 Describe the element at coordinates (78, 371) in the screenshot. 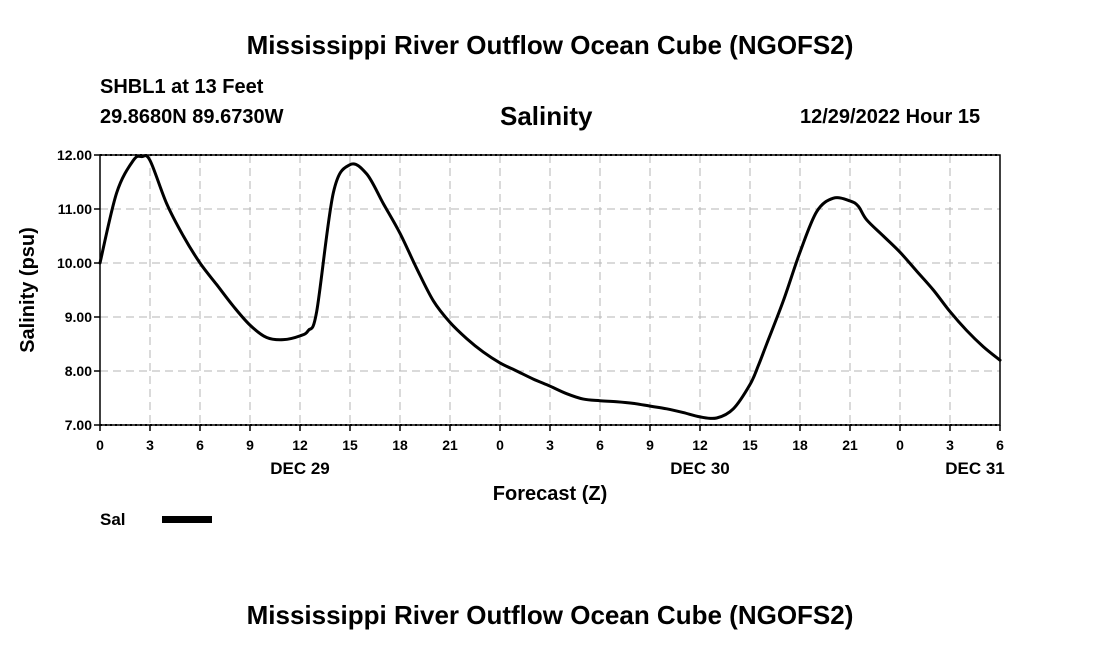

I see `y-tick-label: 8.00` at that location.